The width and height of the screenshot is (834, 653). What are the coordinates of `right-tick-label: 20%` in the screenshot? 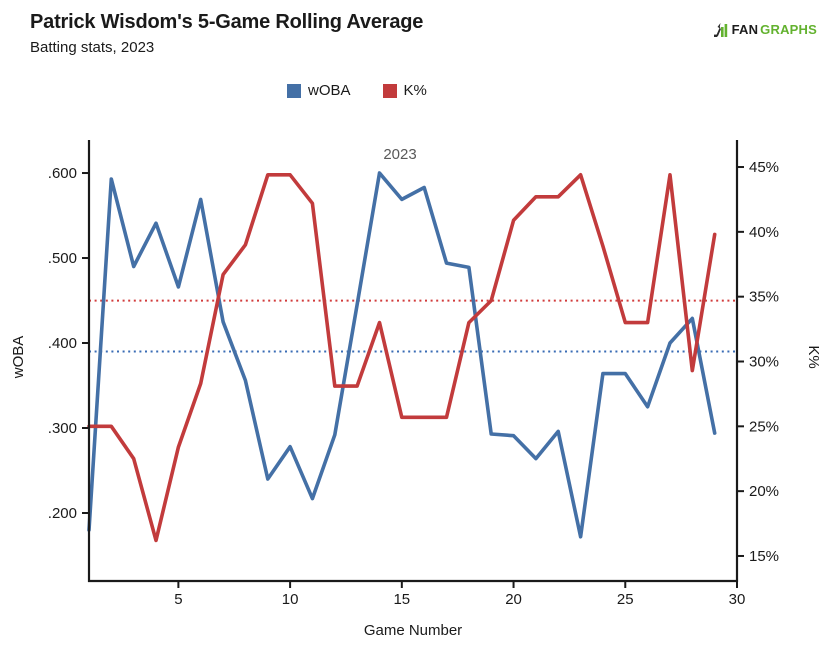 It's located at (764, 491).